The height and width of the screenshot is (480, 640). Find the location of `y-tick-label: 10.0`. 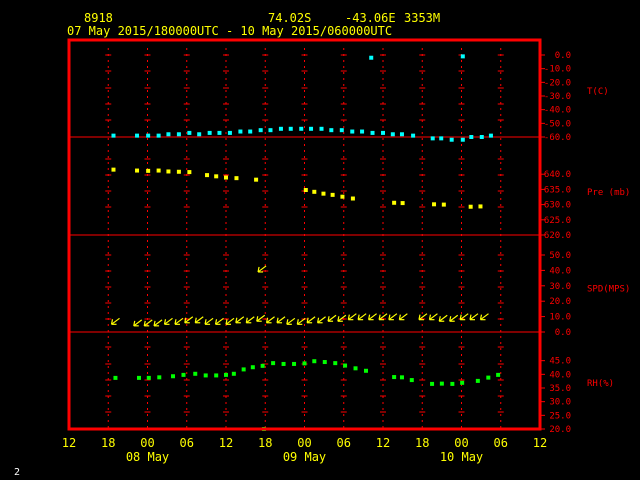

y-tick-label: 10.0 is located at coordinates (560, 318).